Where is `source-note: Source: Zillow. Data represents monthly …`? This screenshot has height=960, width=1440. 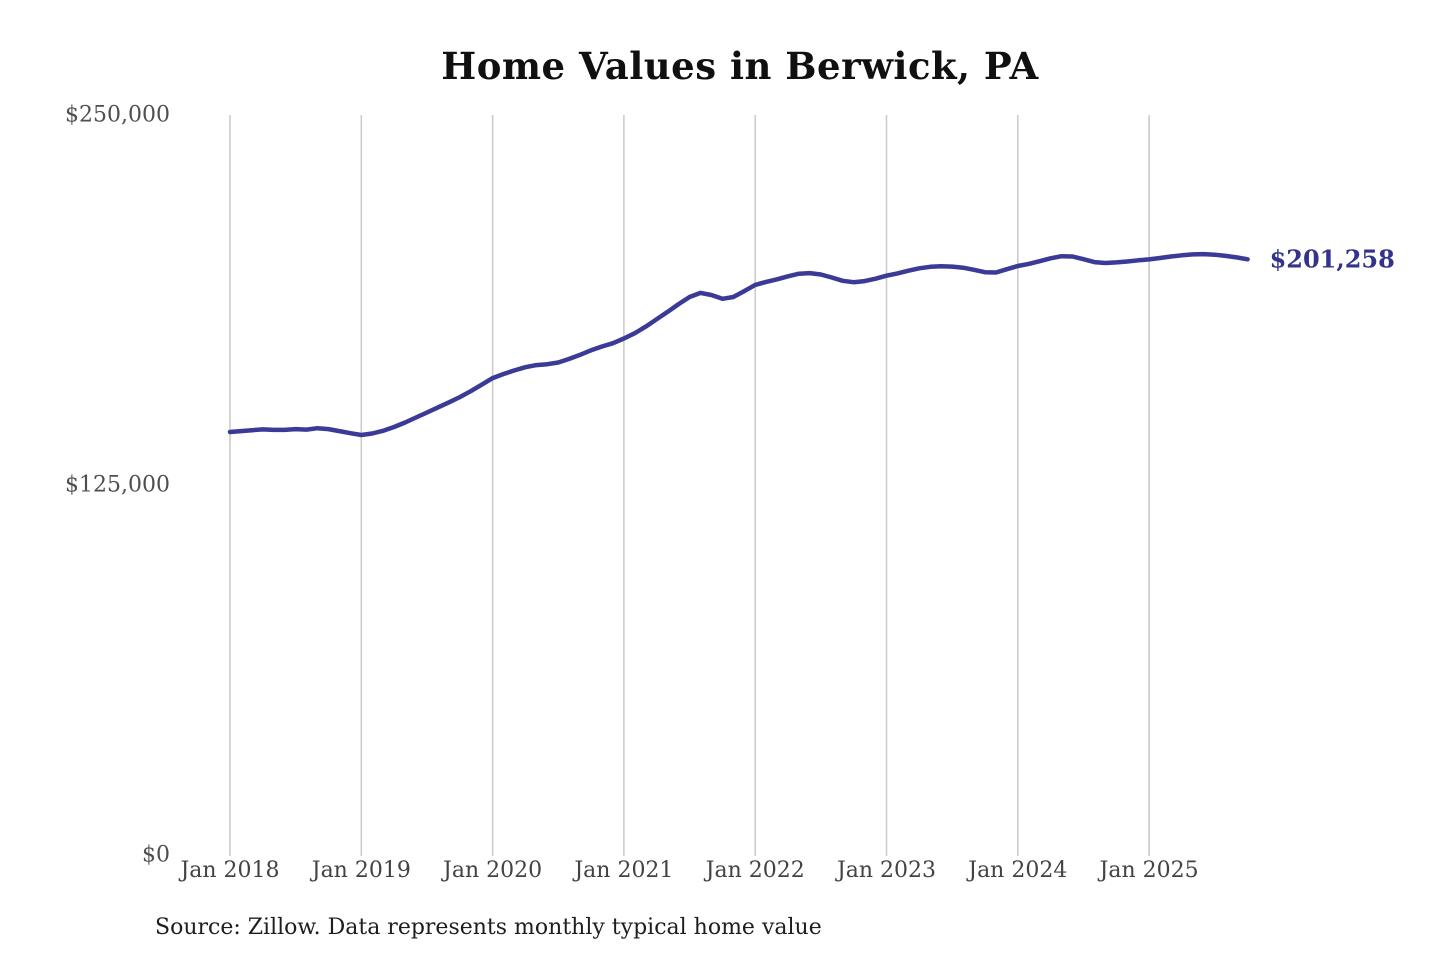 source-note: Source: Zillow. Data represents monthly … is located at coordinates (488, 927).